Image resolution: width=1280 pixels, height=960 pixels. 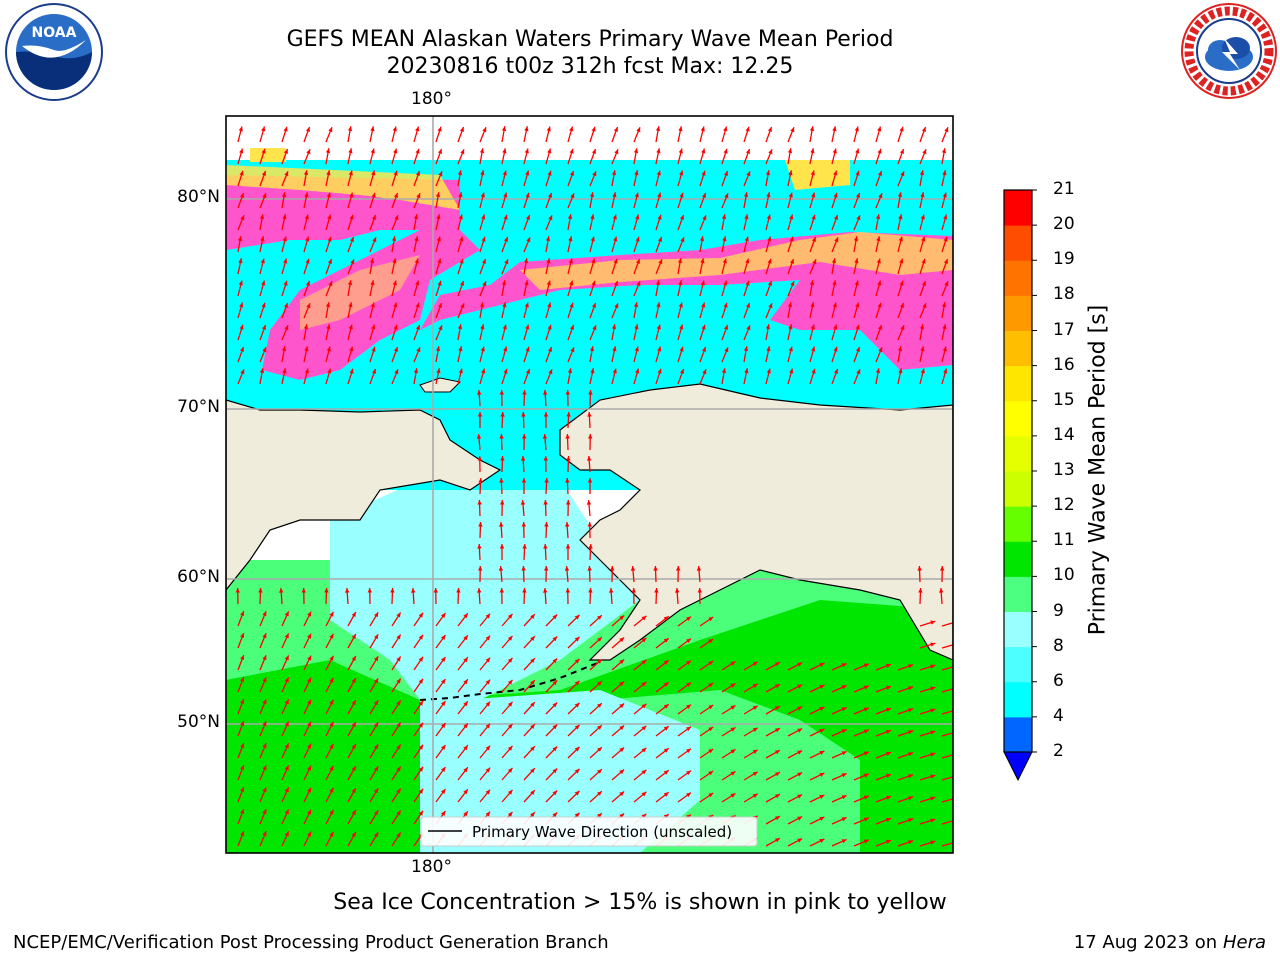 What do you see at coordinates (1064, 259) in the screenshot?
I see `colorbar-tick-label: 19` at bounding box center [1064, 259].